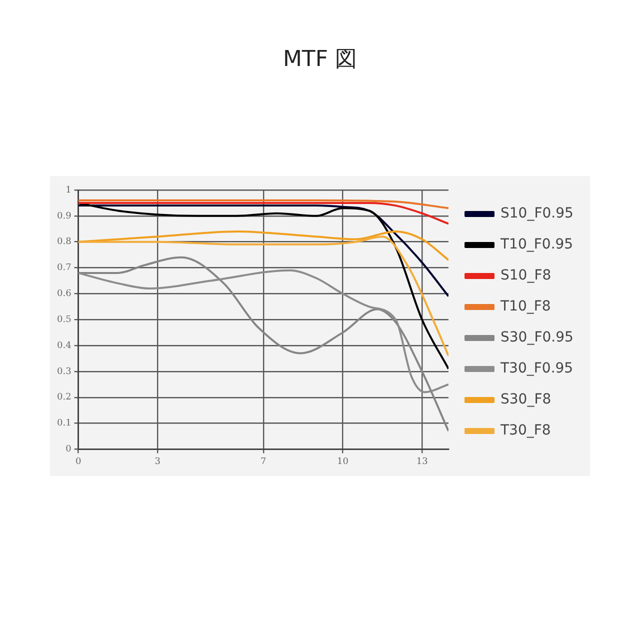 The image size is (640, 640). I want to click on x-tick-label: 0, so click(78, 461).